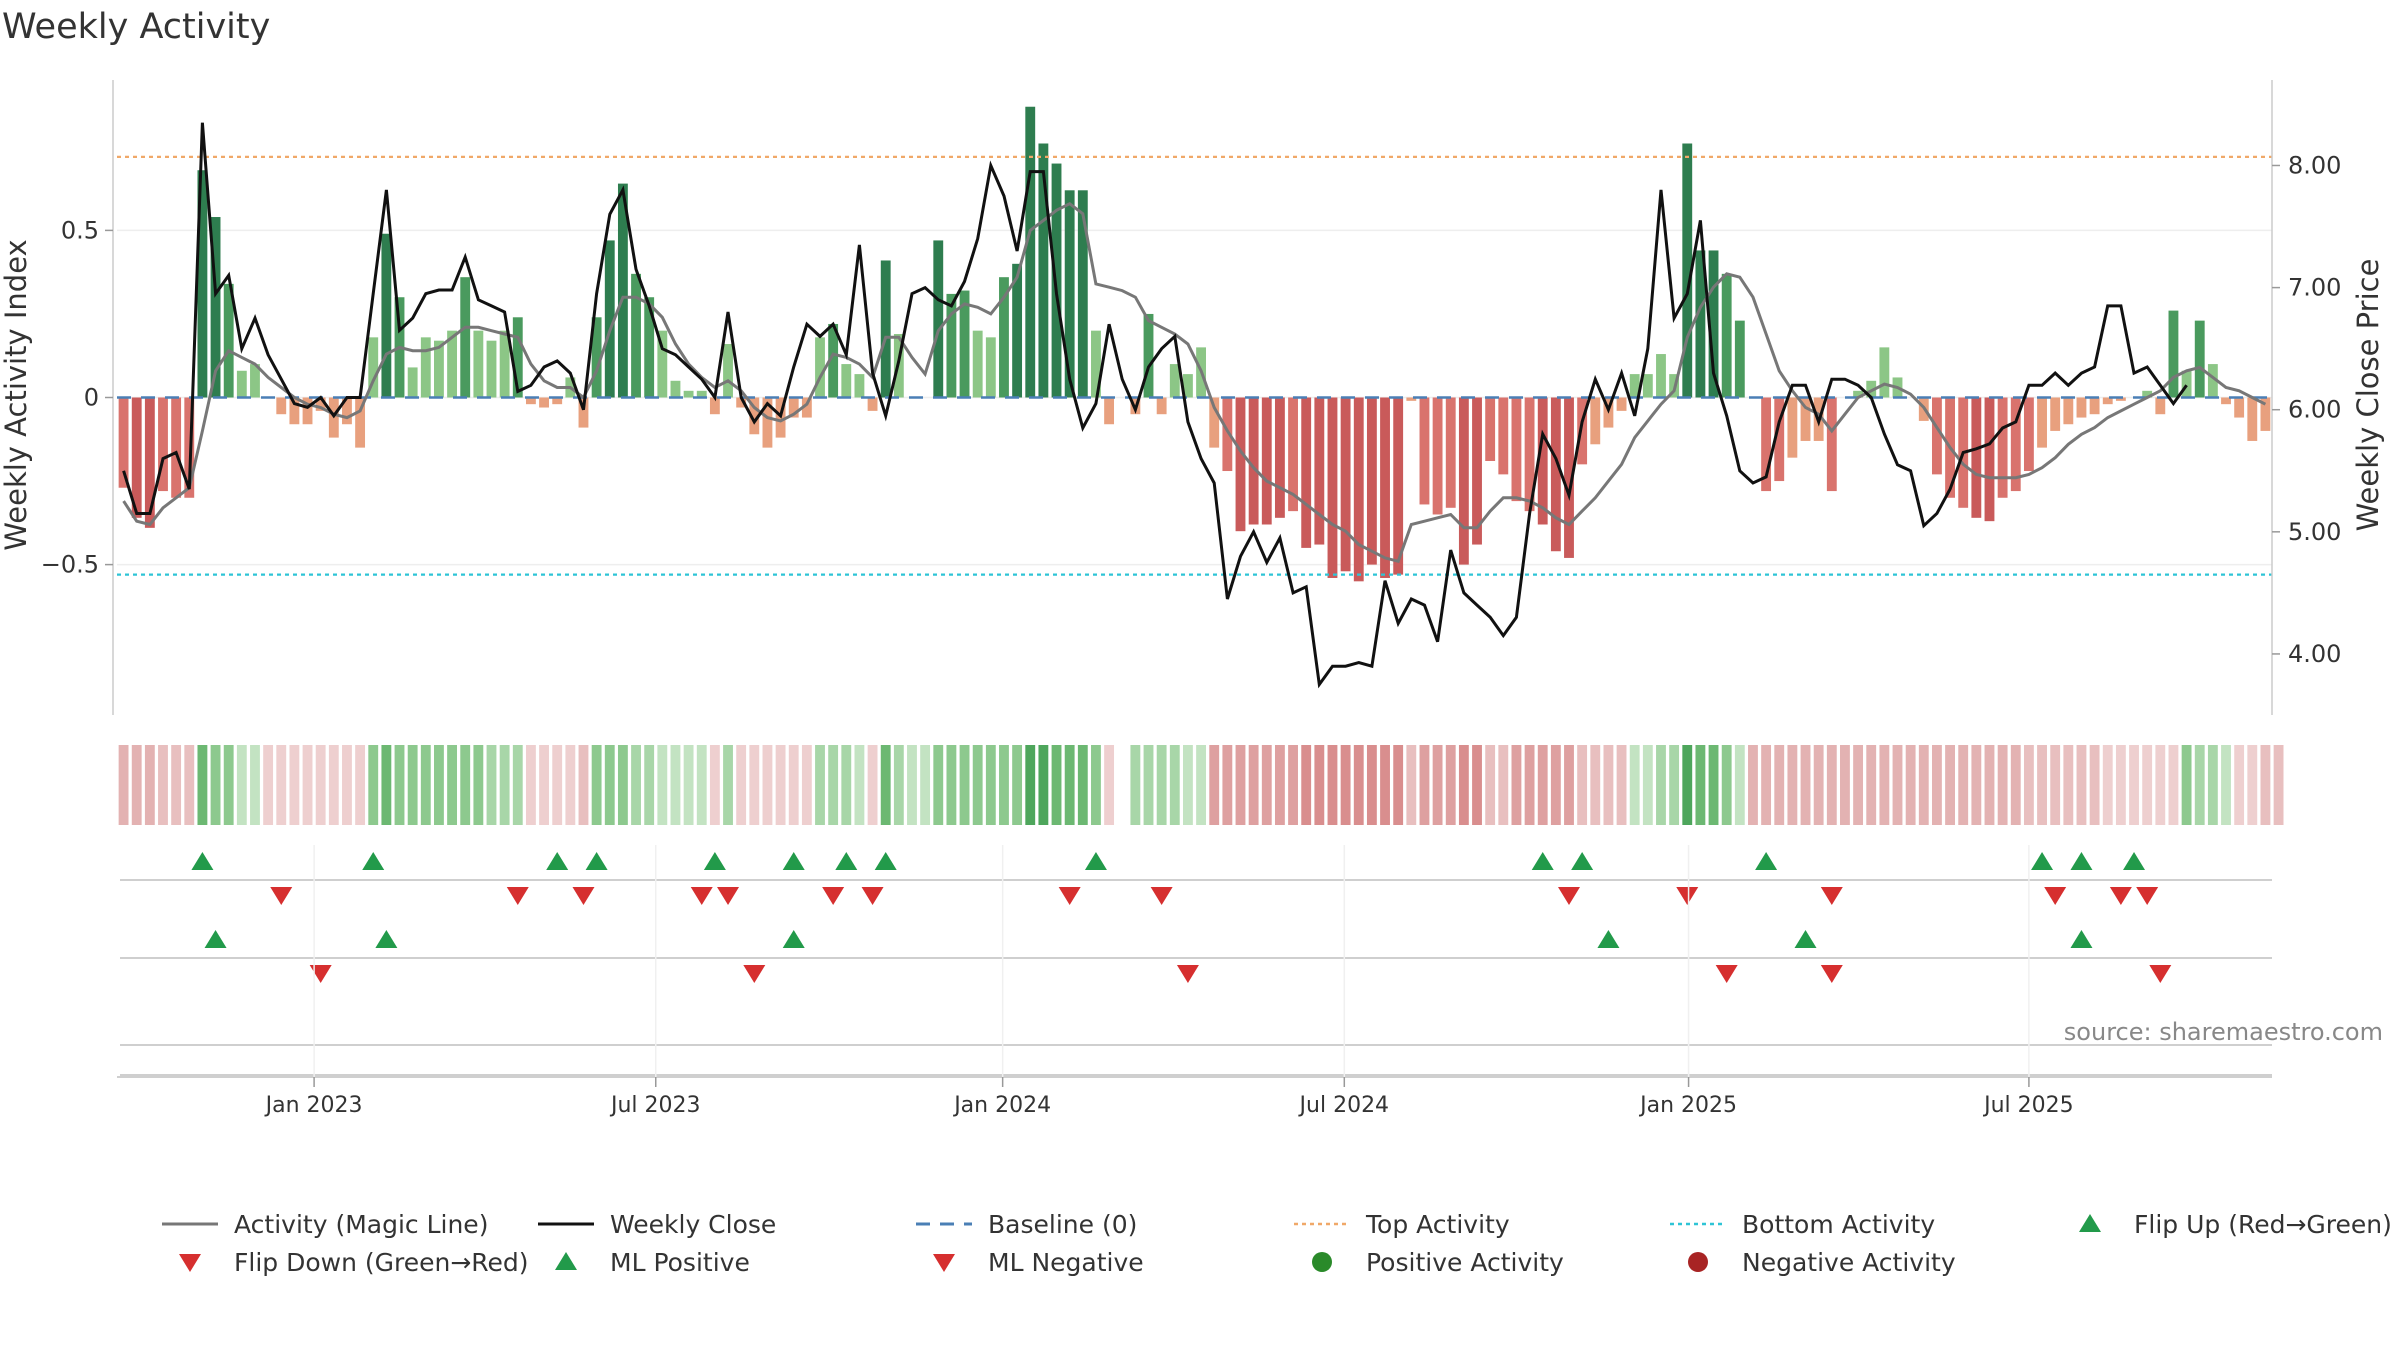 The height and width of the screenshot is (1350, 2400). I want to click on legend-symbol-tri-up, so click(566, 1261).